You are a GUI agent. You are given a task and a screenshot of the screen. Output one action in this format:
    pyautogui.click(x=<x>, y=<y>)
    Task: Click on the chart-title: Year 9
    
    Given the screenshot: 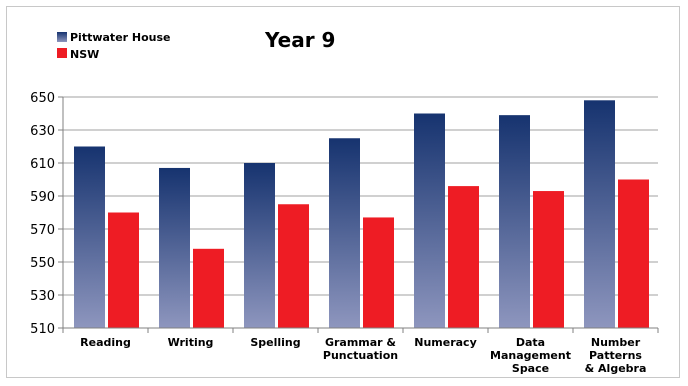 What is the action you would take?
    pyautogui.click(x=299, y=40)
    